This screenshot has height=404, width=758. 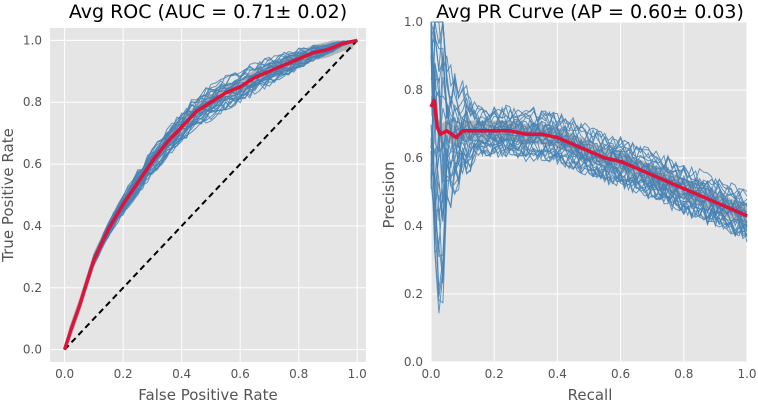 What do you see at coordinates (32, 350) in the screenshot?
I see `roc-y-tick-label: 0.0` at bounding box center [32, 350].